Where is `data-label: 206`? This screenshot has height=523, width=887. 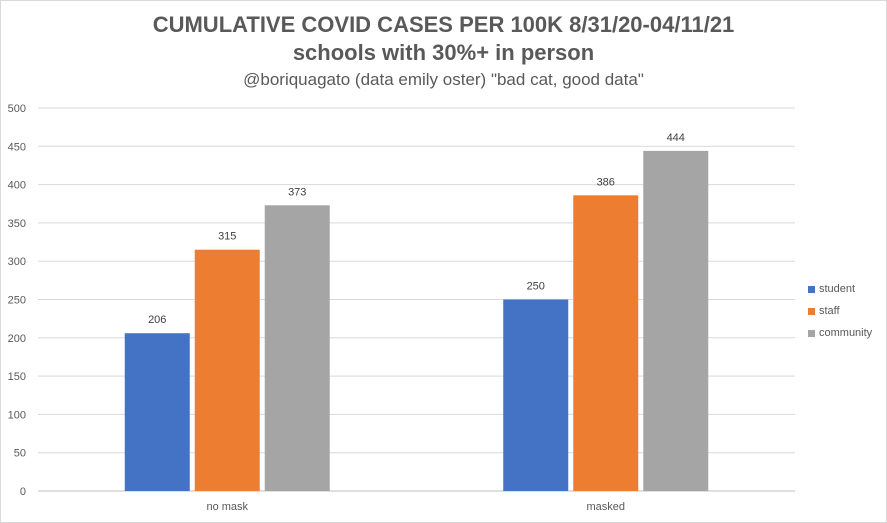 data-label: 206 is located at coordinates (157, 320).